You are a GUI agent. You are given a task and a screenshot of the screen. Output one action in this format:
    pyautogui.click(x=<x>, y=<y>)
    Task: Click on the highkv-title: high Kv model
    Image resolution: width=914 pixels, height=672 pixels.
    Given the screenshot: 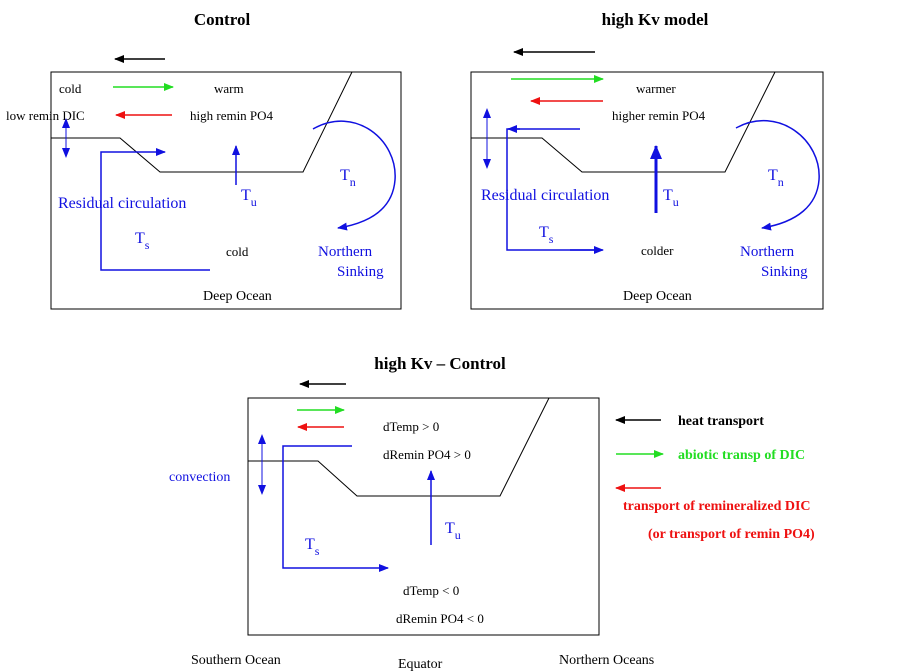 What is the action you would take?
    pyautogui.click(x=655, y=19)
    